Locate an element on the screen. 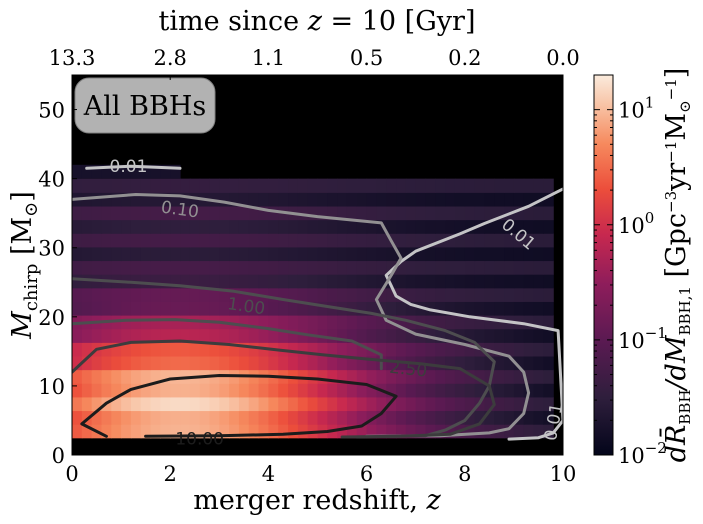 This screenshot has width=703, height=524. x-tick-label: 2 is located at coordinates (170, 474).